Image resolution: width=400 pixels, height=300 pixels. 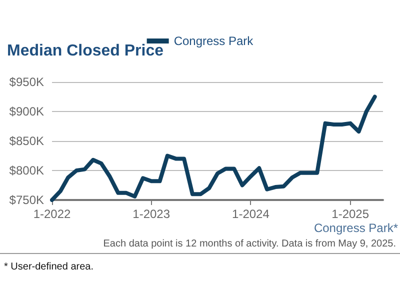 I want to click on text: Congress Park*, so click(x=356, y=228).